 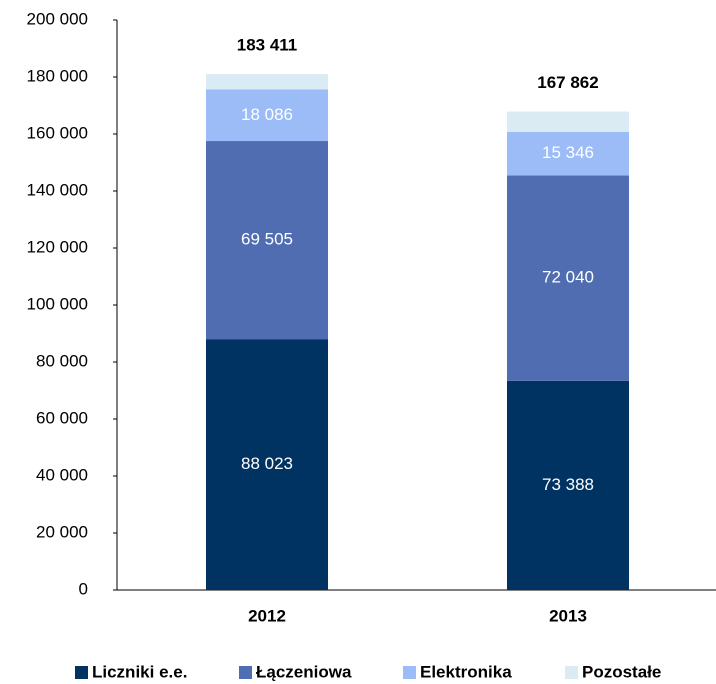 What do you see at coordinates (62, 474) in the screenshot?
I see `y-tick-label: 40 000` at bounding box center [62, 474].